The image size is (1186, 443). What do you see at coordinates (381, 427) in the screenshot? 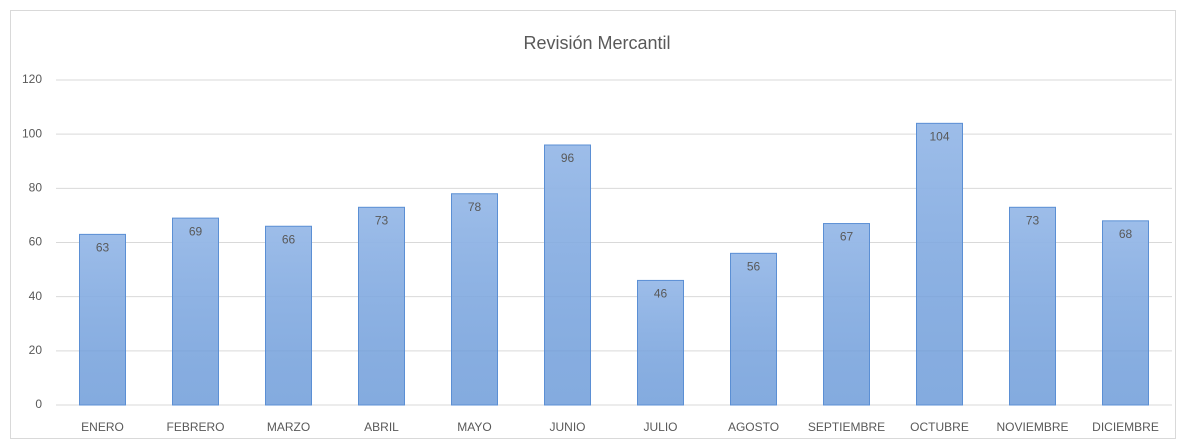
I see `x-tick-label: ABRIL` at bounding box center [381, 427].